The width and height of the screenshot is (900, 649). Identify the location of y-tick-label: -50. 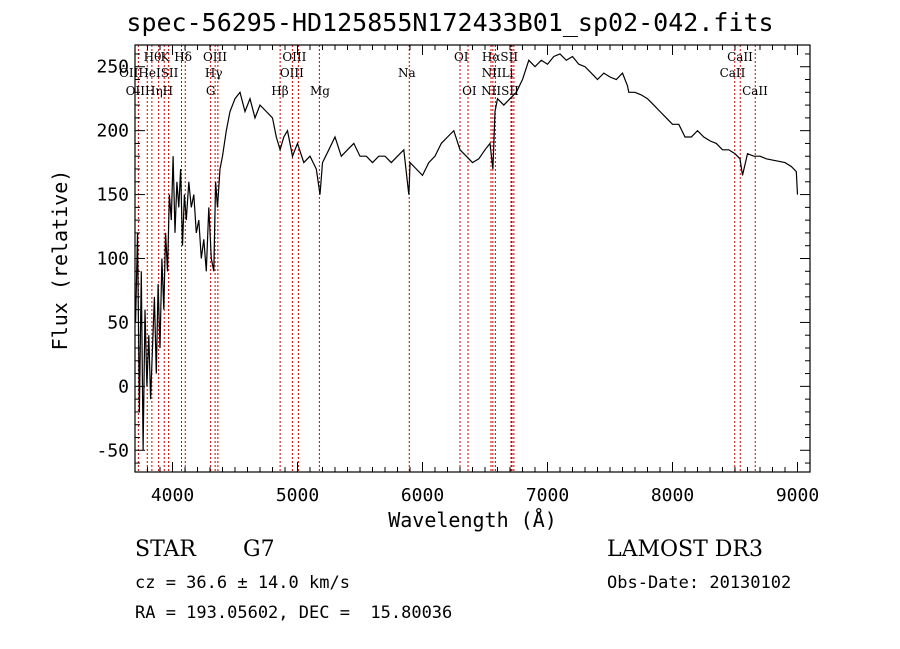
(112, 450).